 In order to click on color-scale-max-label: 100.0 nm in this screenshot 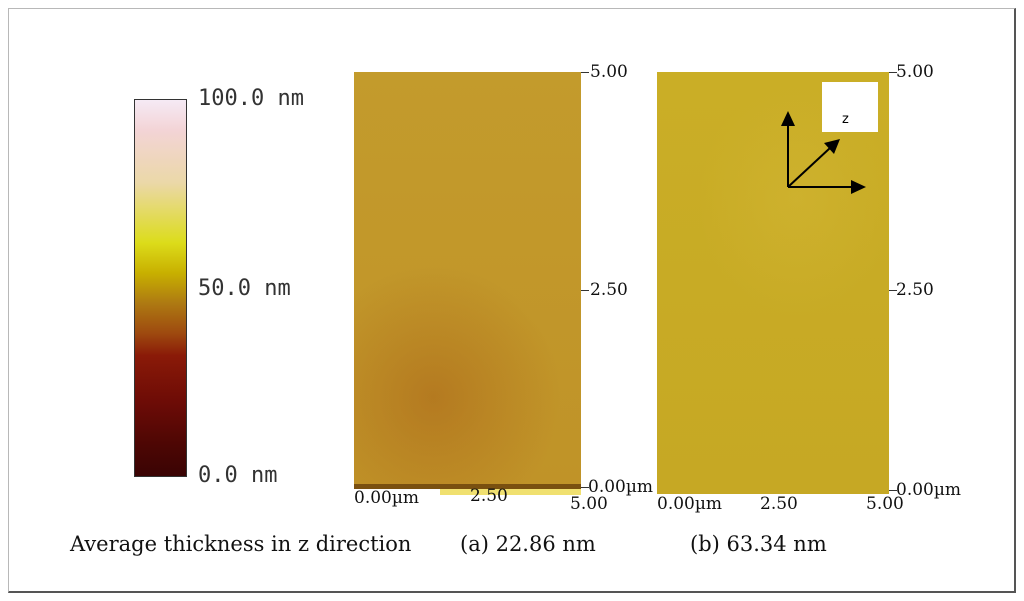, I will do `click(251, 98)`.